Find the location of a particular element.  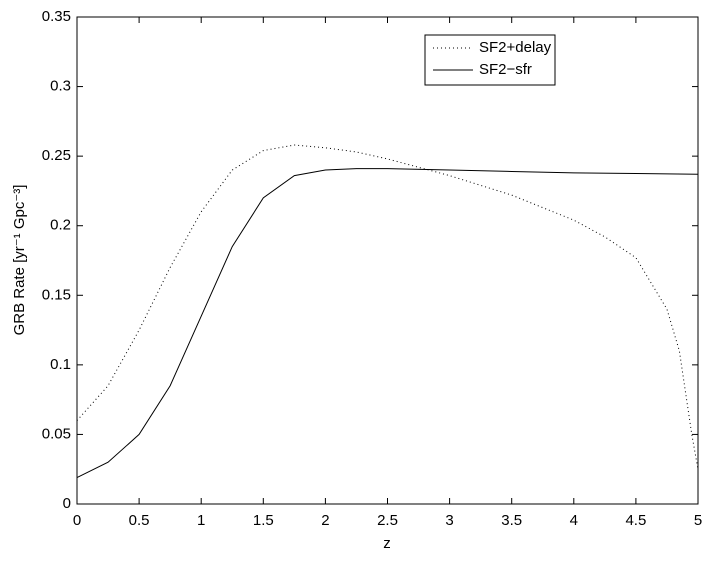

y-axis-label: GRB Rate [yr⁻¹ Gpc⁻³] is located at coordinates (19, 260).